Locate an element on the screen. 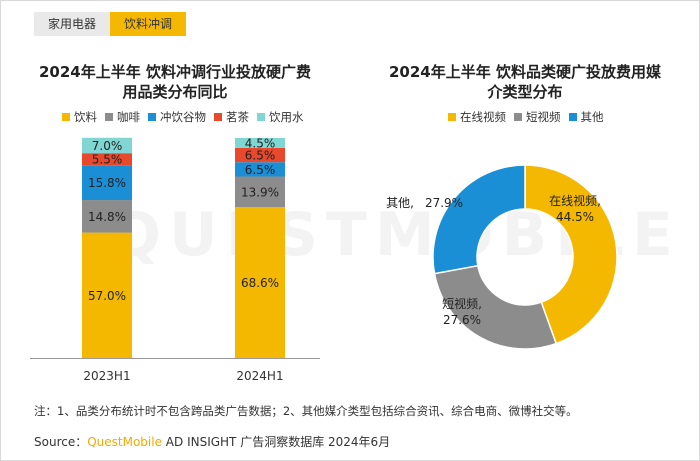 The height and width of the screenshot is (461, 700). bar-legend-label: 茗茶 is located at coordinates (237, 117).